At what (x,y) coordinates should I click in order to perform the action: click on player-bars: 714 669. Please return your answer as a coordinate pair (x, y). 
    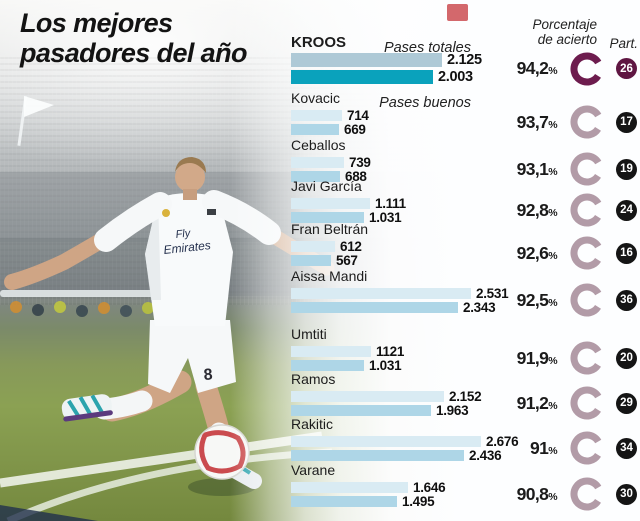
    Looking at the image, I should click on (464, 122).